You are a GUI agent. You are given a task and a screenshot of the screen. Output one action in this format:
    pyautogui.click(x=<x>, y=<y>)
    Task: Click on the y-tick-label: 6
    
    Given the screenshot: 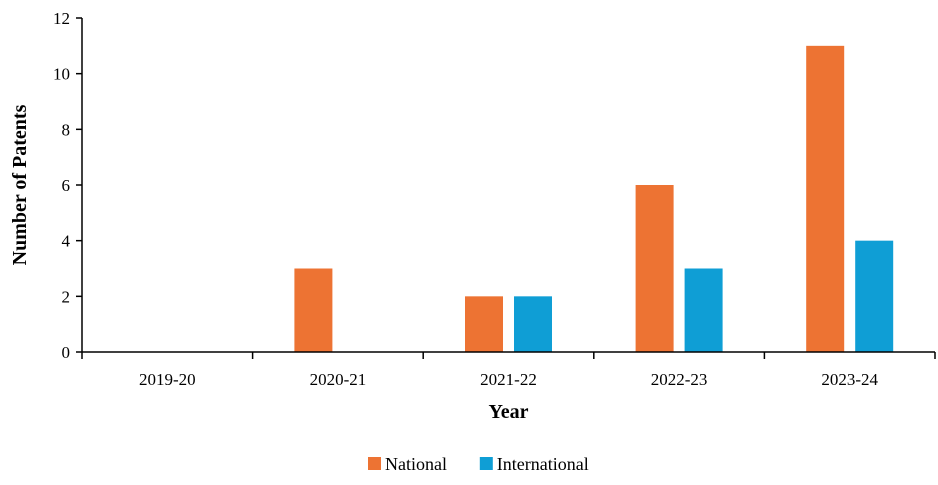 What is the action you would take?
    pyautogui.click(x=66, y=185)
    